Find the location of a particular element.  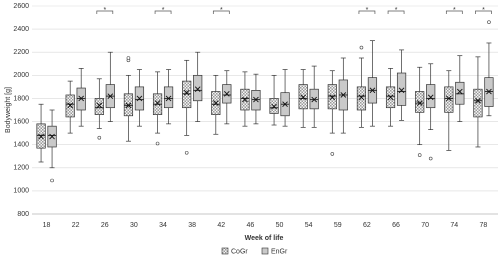

x-tick-label: 74 is located at coordinates (454, 225).